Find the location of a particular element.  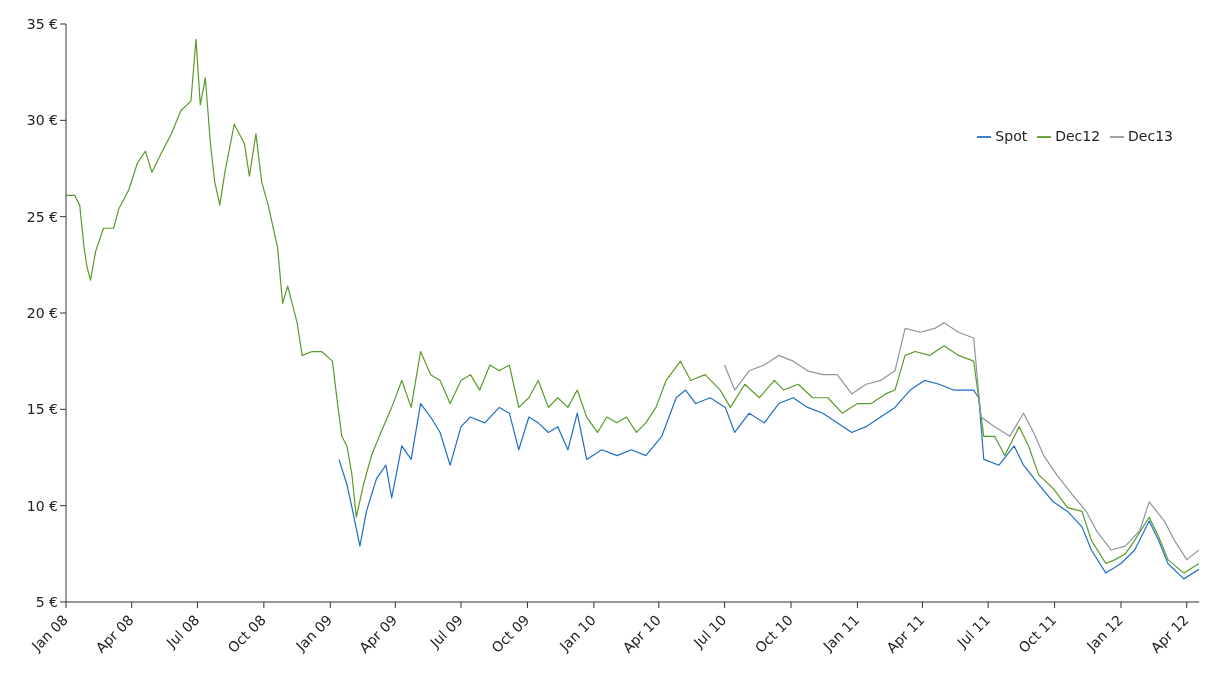

x-tick-label: Jan 09 is located at coordinates (314, 633).